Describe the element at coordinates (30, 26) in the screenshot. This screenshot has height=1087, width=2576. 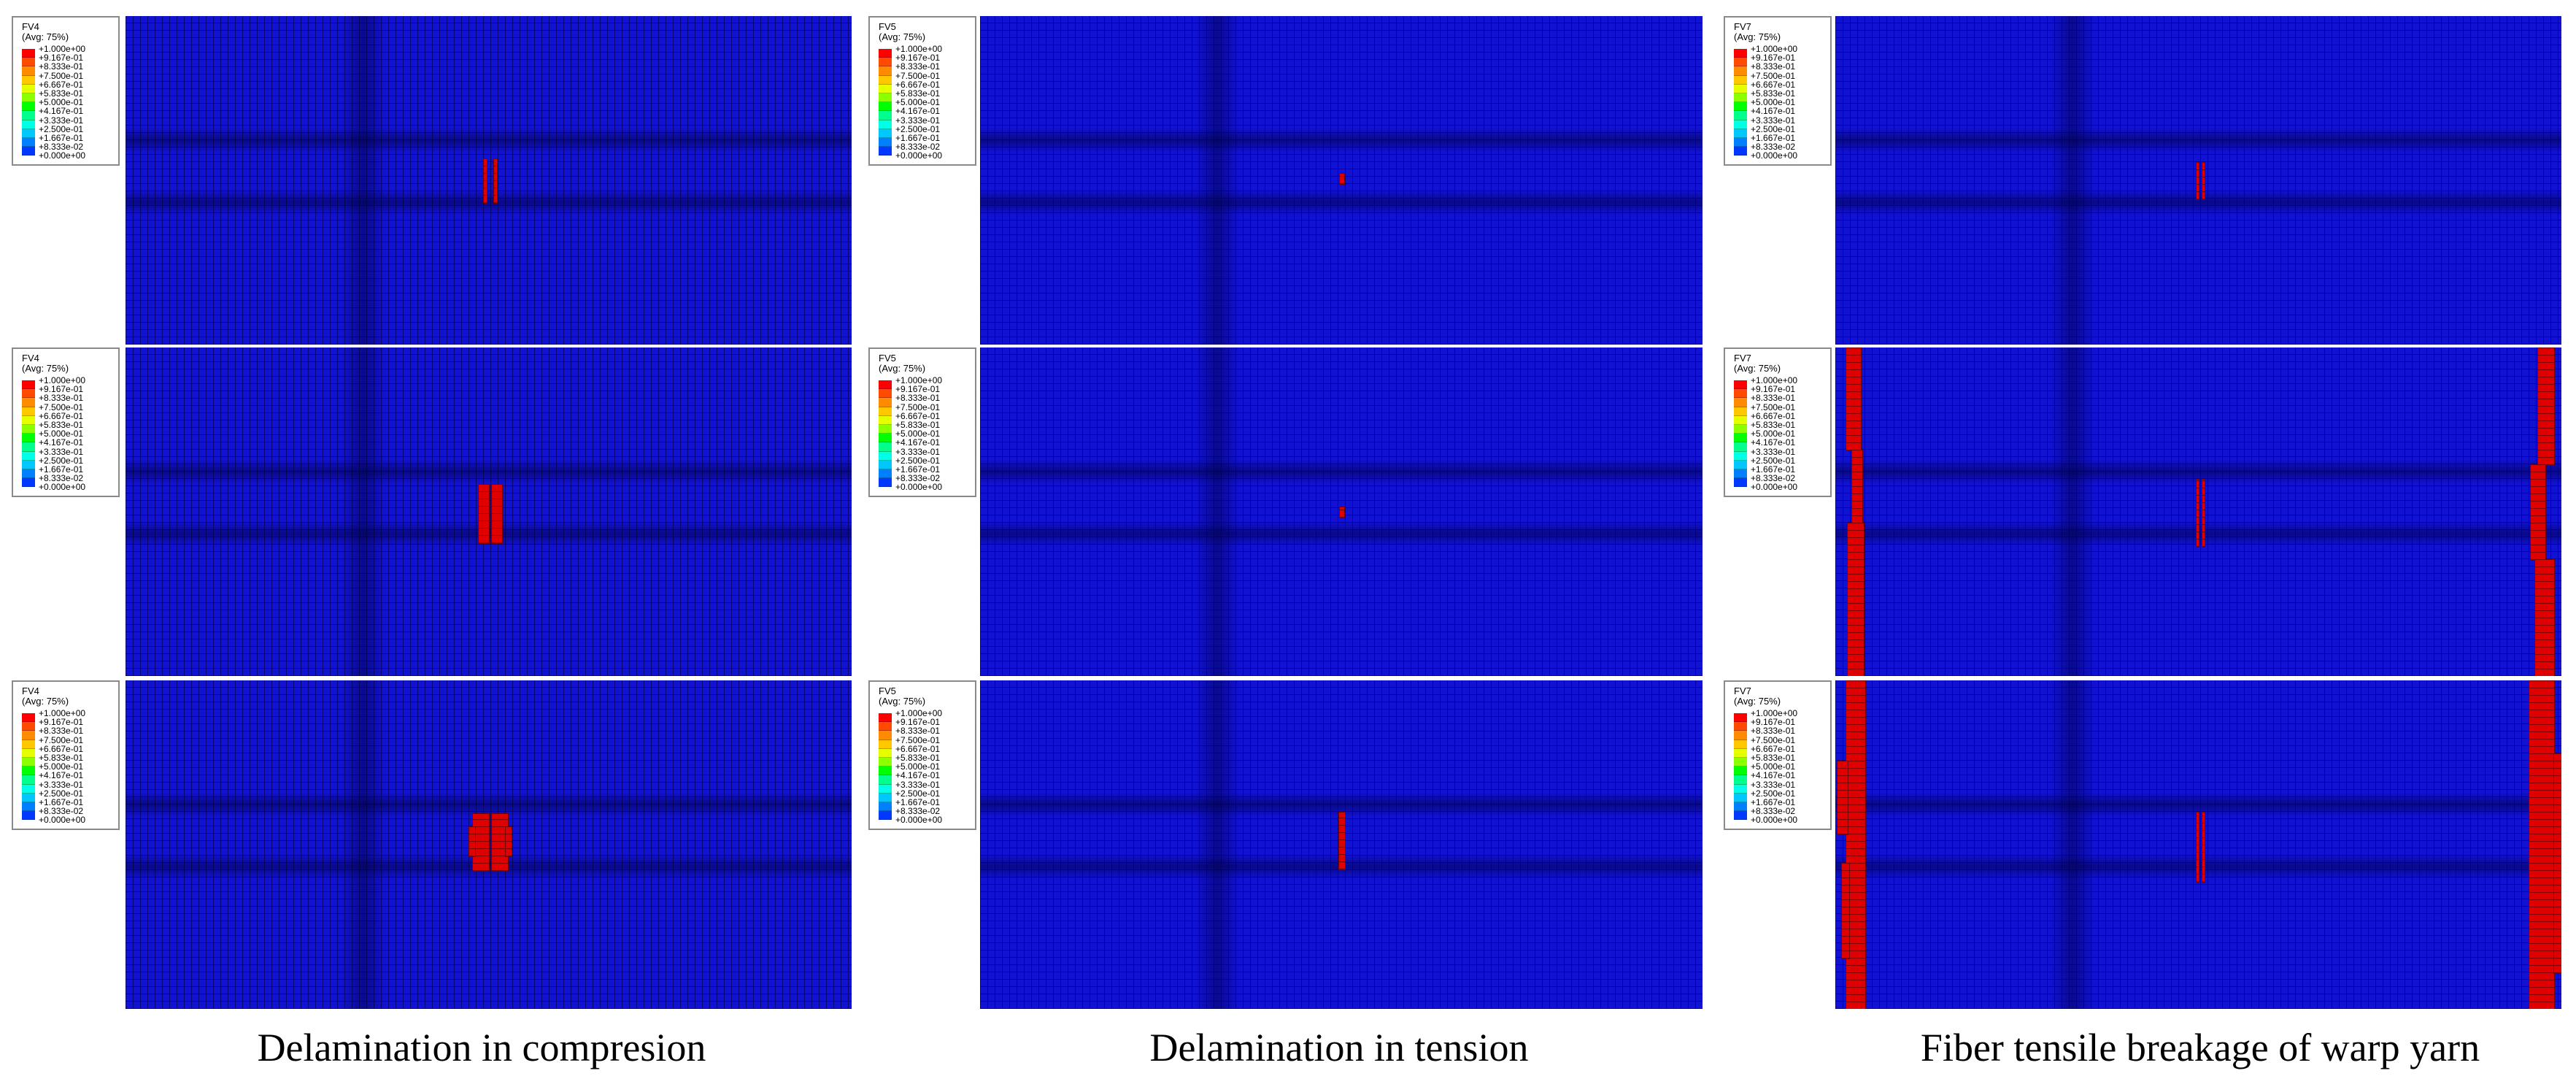
I see `legend-variable-name: FV4` at that location.